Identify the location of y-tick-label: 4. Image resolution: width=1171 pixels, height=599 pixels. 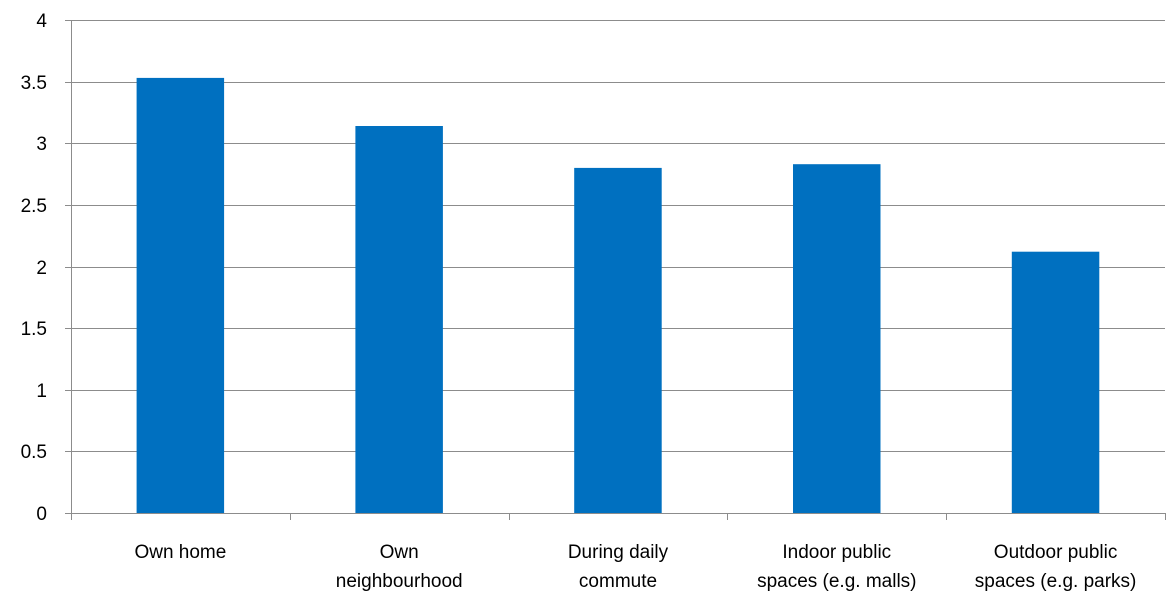
(41, 21).